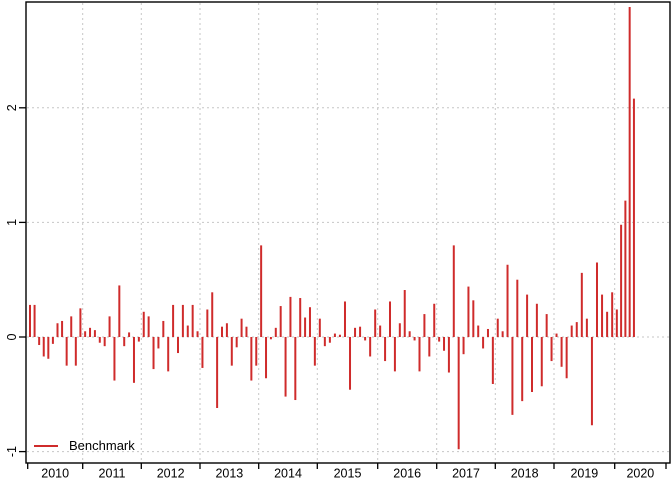  Describe the element at coordinates (12, 222) in the screenshot. I see `y-tick-label: 1` at that location.